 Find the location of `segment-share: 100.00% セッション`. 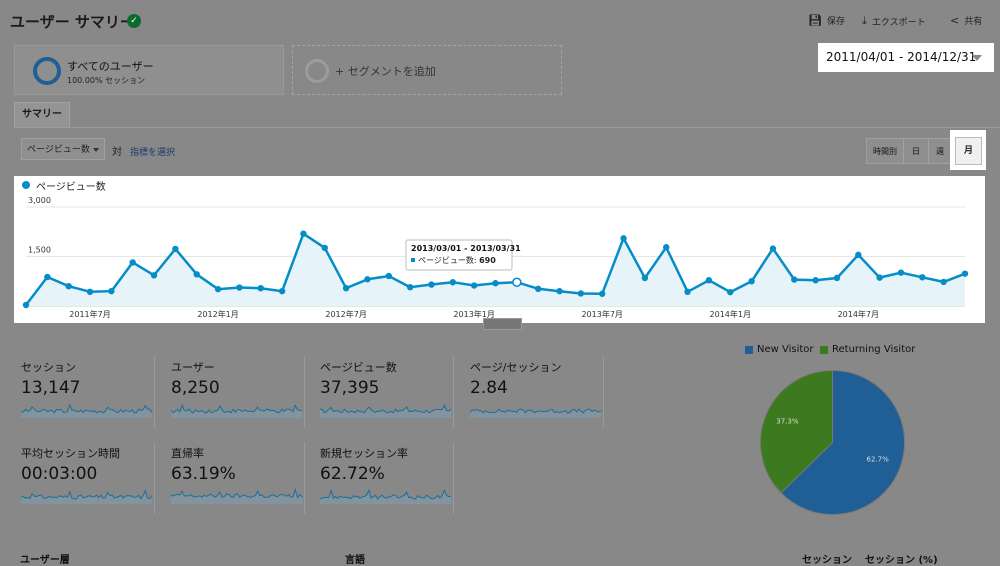

segment-share: 100.00% セッション is located at coordinates (106, 80).